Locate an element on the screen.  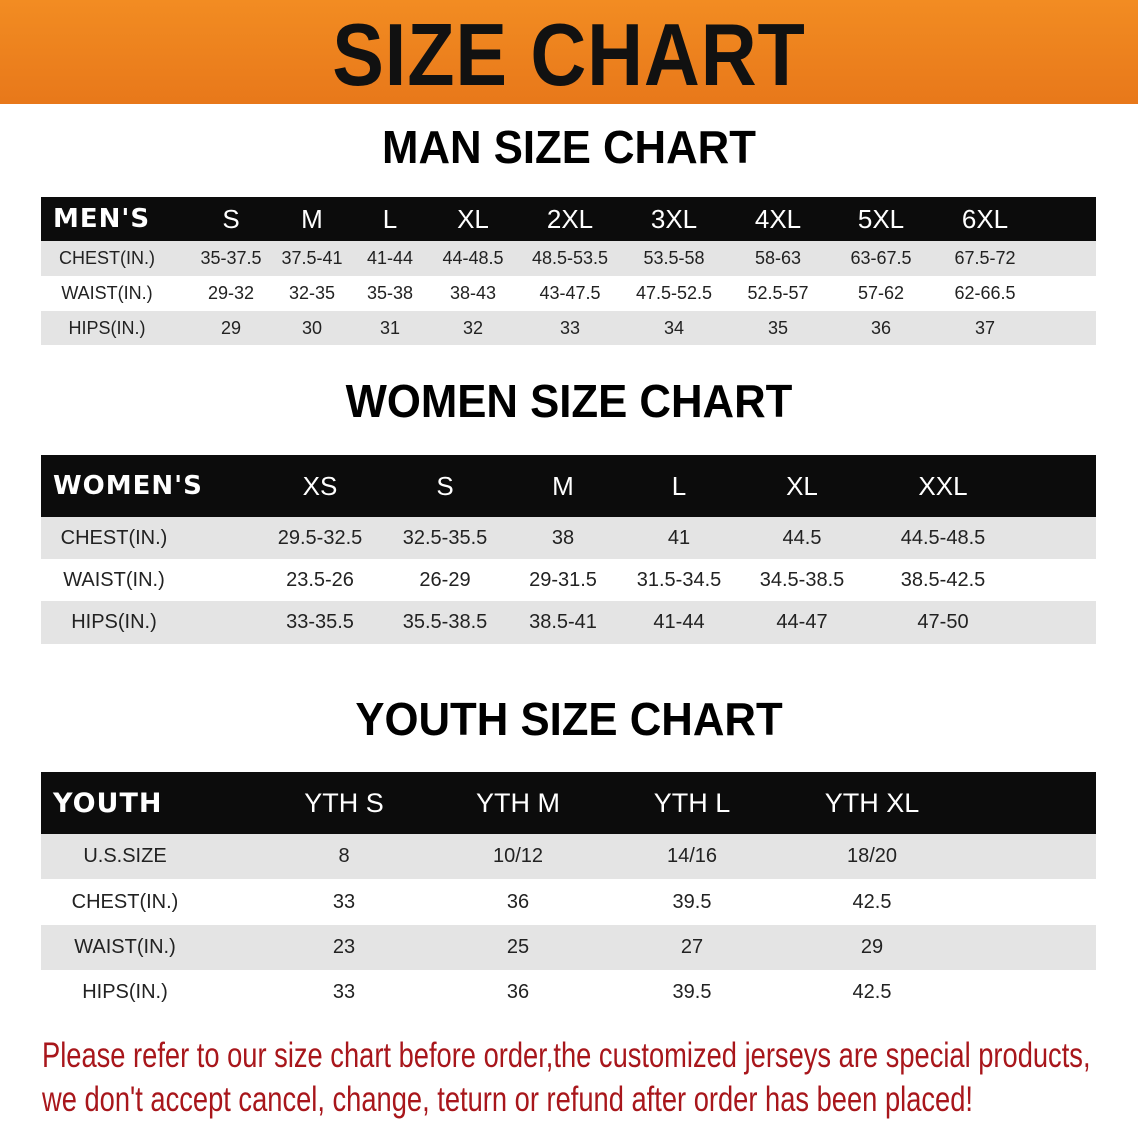
table-title-cell: MEN'S is located at coordinates (102, 219).